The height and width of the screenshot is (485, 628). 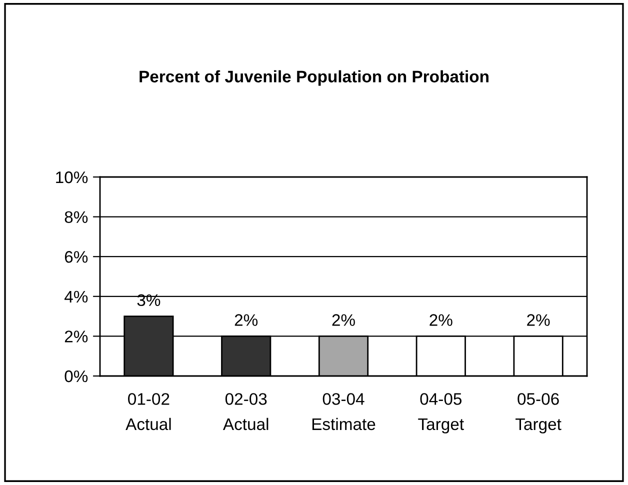 I want to click on y-tick-label: 2%, so click(x=76, y=336).